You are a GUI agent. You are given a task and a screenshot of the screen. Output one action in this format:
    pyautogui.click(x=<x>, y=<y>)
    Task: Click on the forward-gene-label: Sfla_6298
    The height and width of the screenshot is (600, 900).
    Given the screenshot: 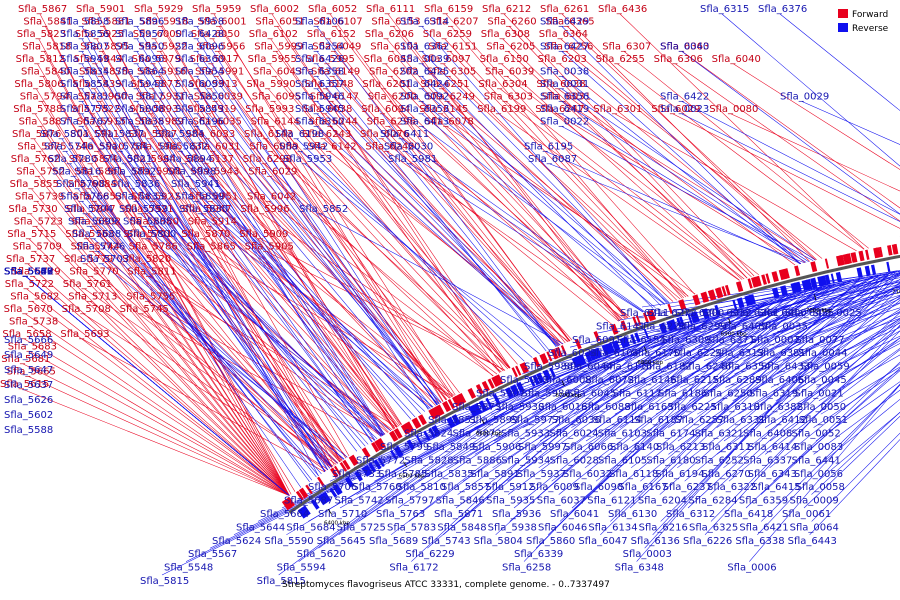 What is the action you would take?
    pyautogui.click(x=267, y=159)
    